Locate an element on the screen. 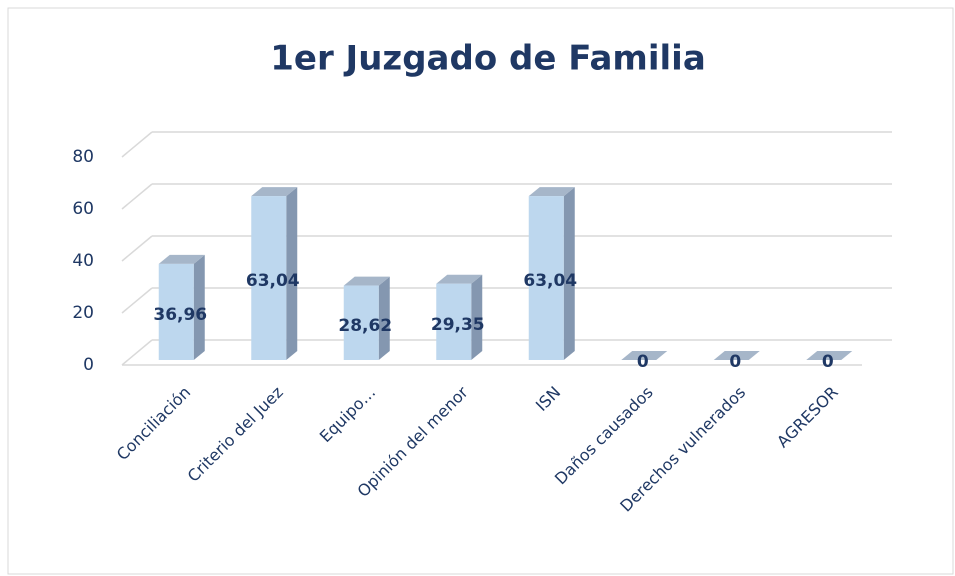 Image resolution: width=955 pixels, height=576 pixels. y-tick-label: 60 is located at coordinates (83, 209).